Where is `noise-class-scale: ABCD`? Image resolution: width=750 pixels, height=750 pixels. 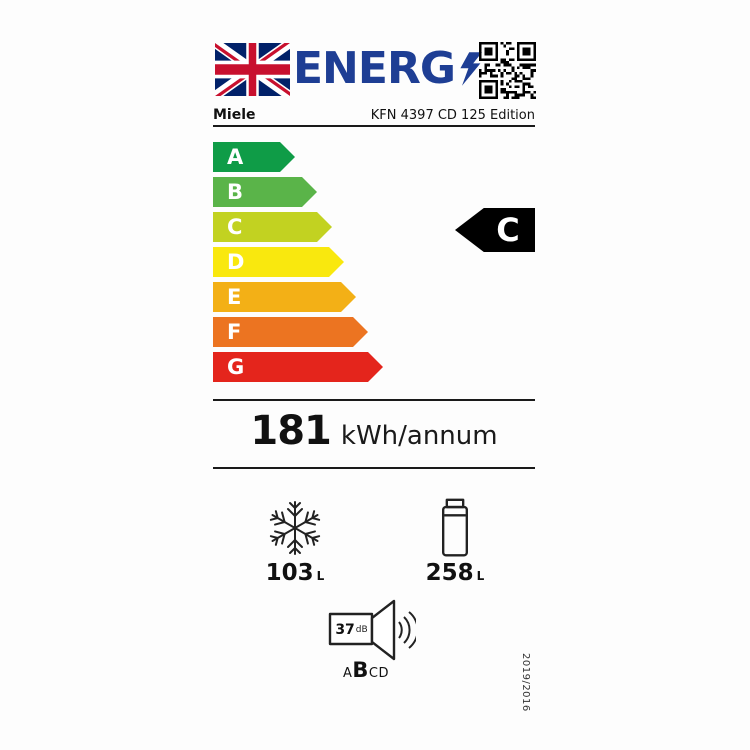
noise-class-scale: ABCD is located at coordinates (366, 670).